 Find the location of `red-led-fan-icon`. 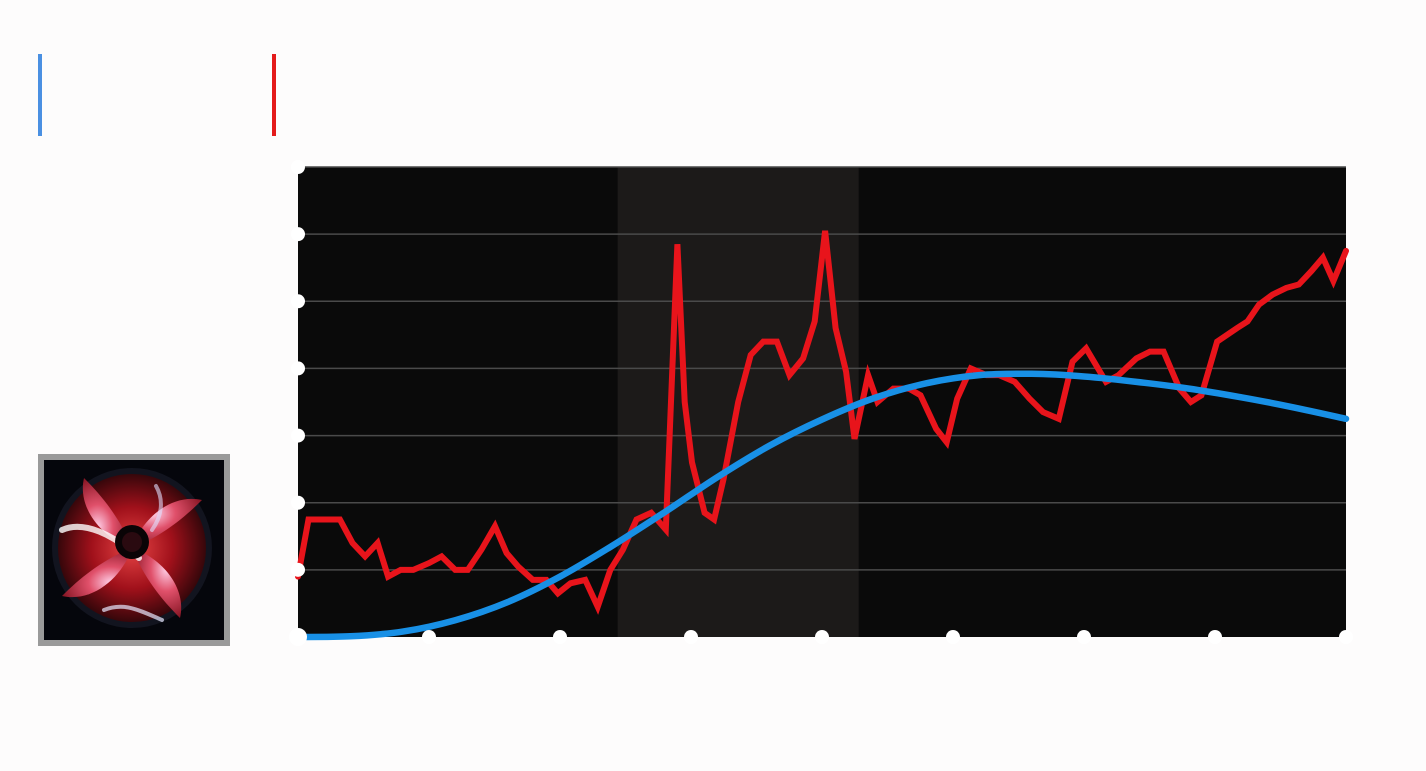

red-led-fan-icon is located at coordinates (134, 550).